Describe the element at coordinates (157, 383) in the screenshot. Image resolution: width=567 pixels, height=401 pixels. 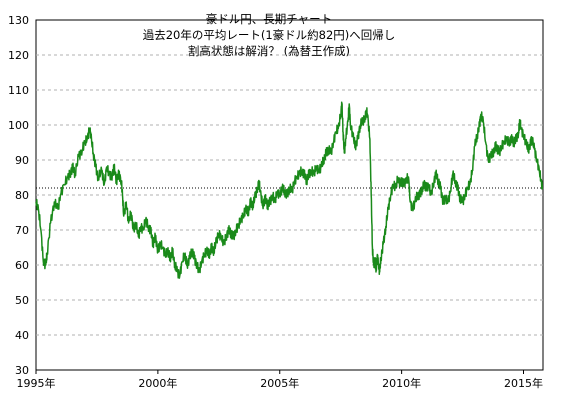
I see `x-tick-label: 2000年` at that location.